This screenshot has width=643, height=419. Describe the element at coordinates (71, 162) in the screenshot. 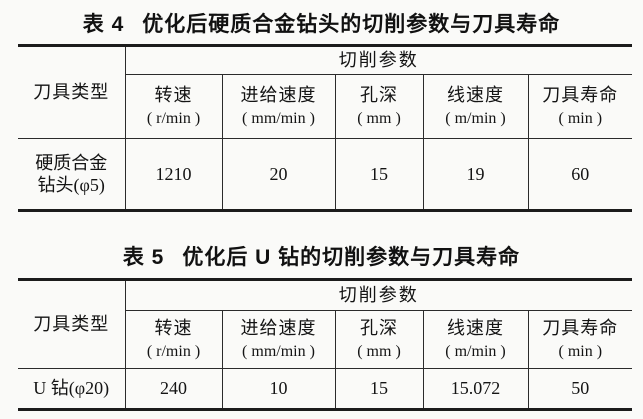

I see `tool-name-line: 硬质合金` at that location.